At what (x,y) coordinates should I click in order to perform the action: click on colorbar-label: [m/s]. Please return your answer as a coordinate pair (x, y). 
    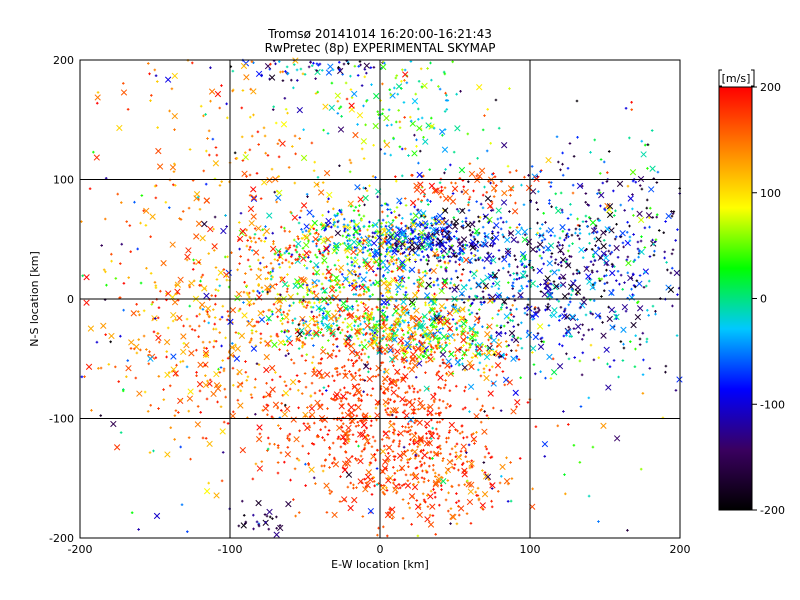
    Looking at the image, I should click on (736, 78).